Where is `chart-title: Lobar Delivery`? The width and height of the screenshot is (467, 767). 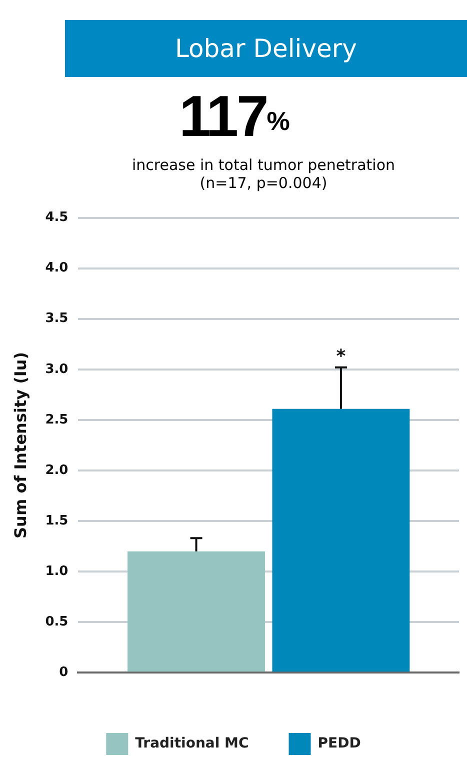
chart-title: Lobar Delivery is located at coordinates (266, 48).